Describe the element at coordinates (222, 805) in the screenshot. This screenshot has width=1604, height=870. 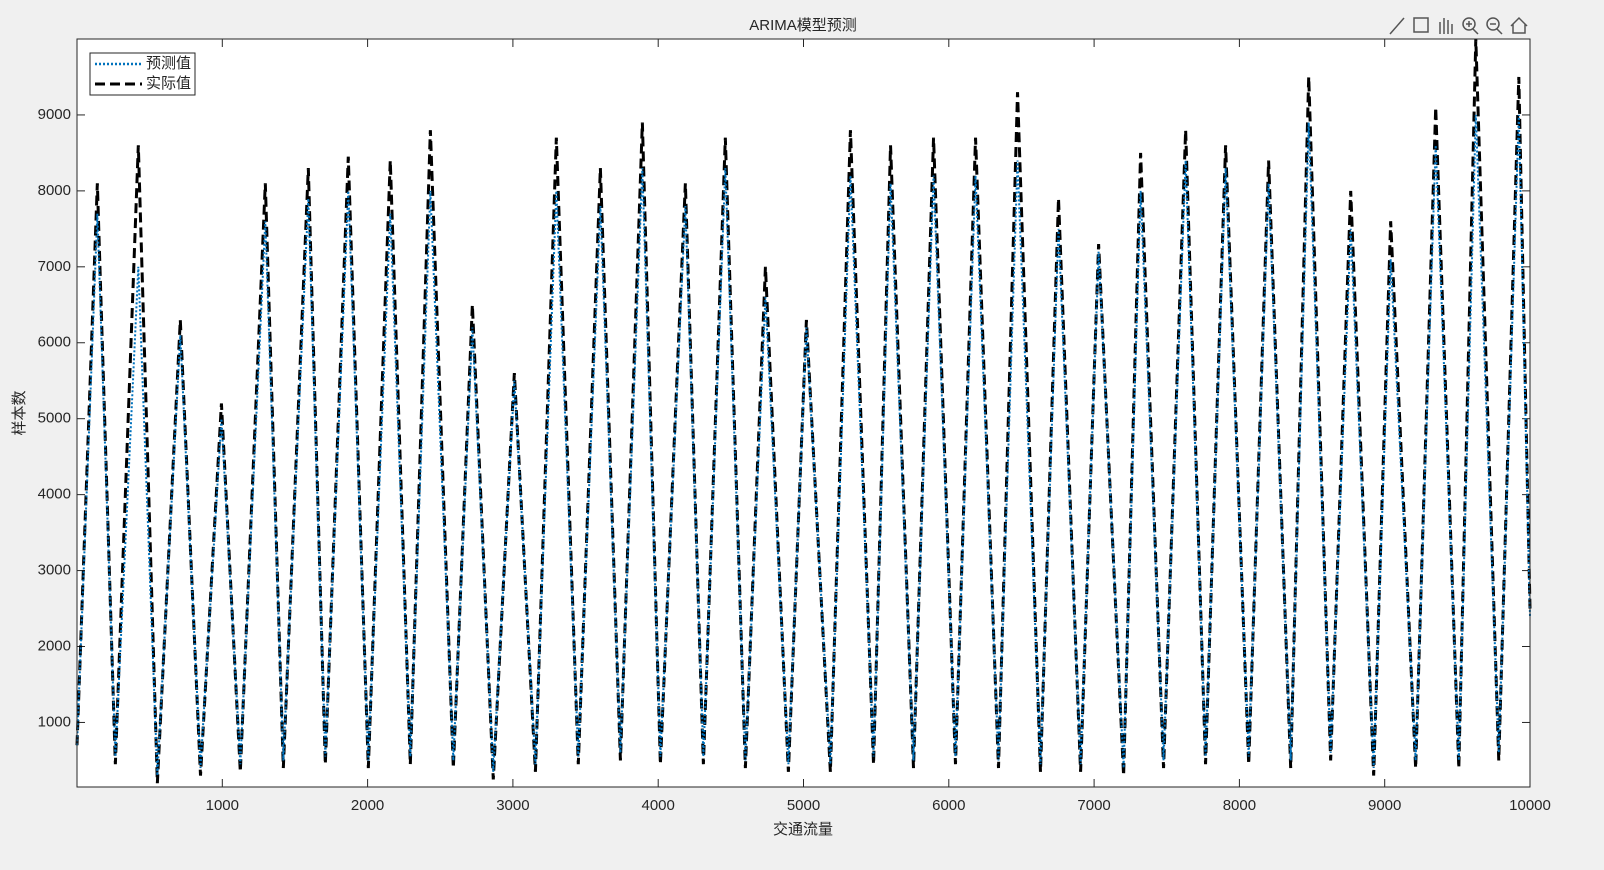
I see `x-tick-label: 1000` at that location.